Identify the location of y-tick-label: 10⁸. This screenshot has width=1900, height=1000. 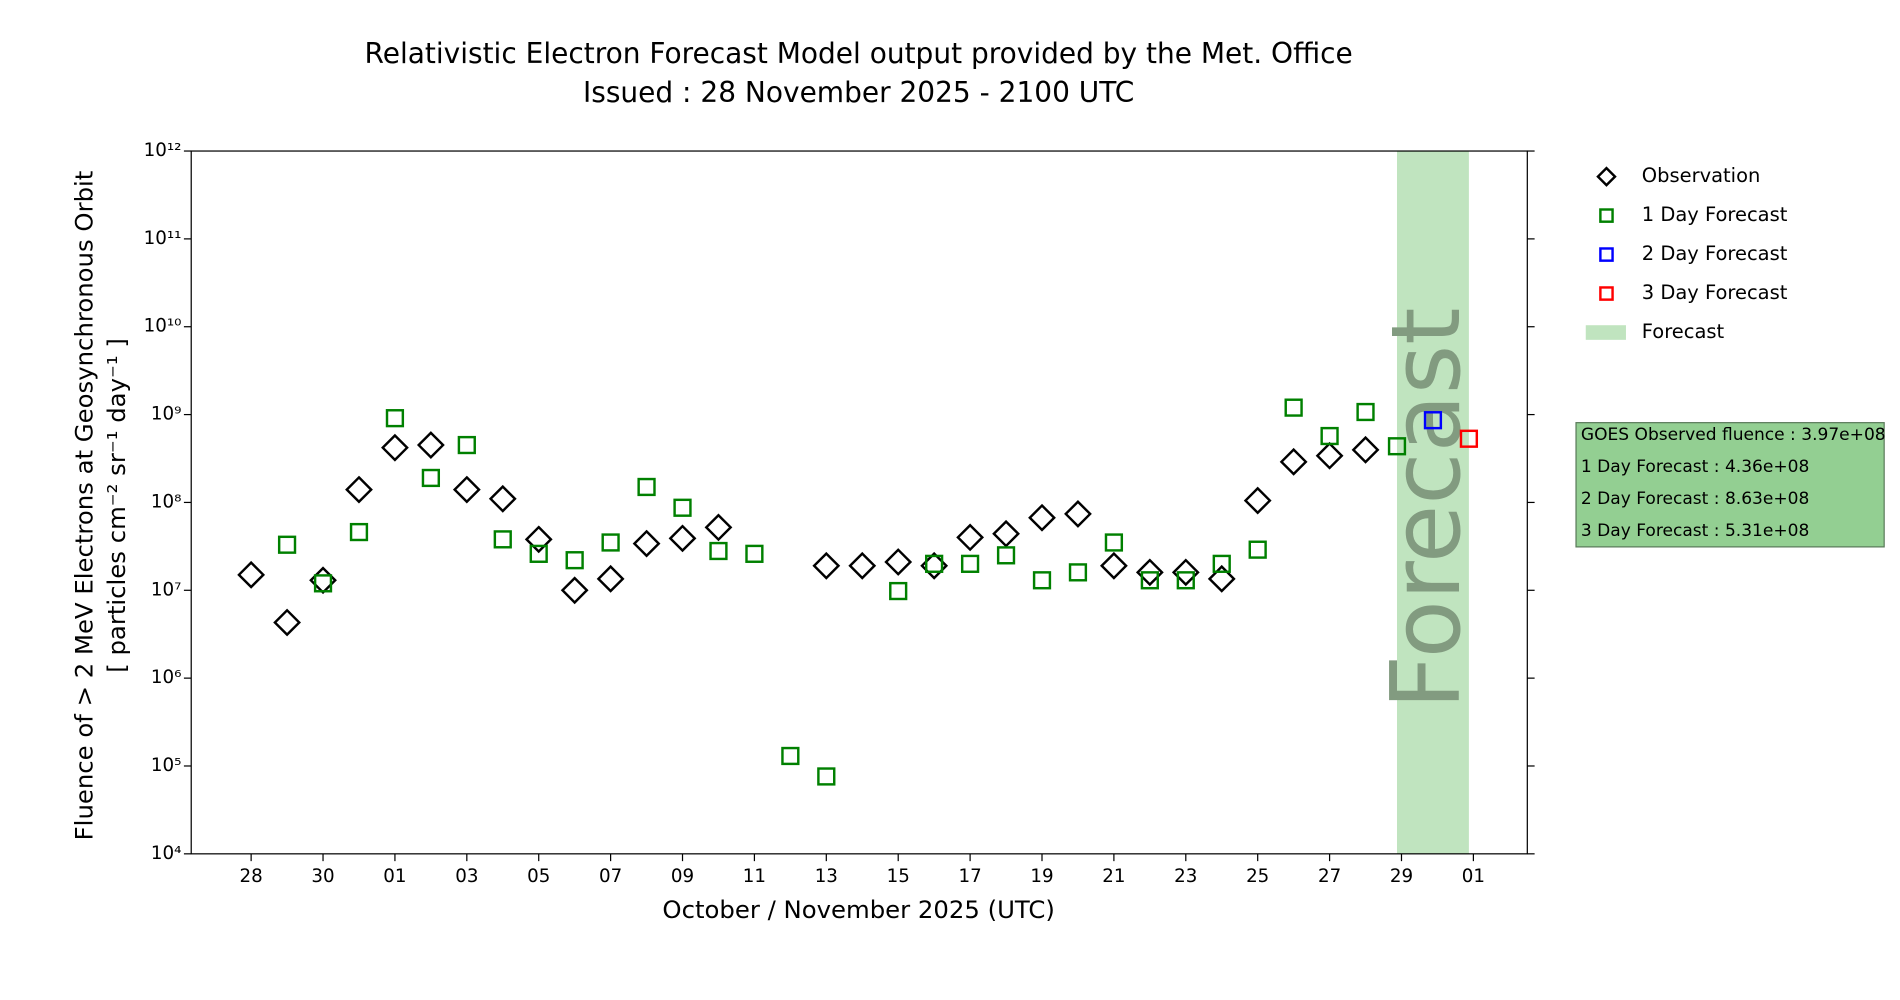
(166, 501).